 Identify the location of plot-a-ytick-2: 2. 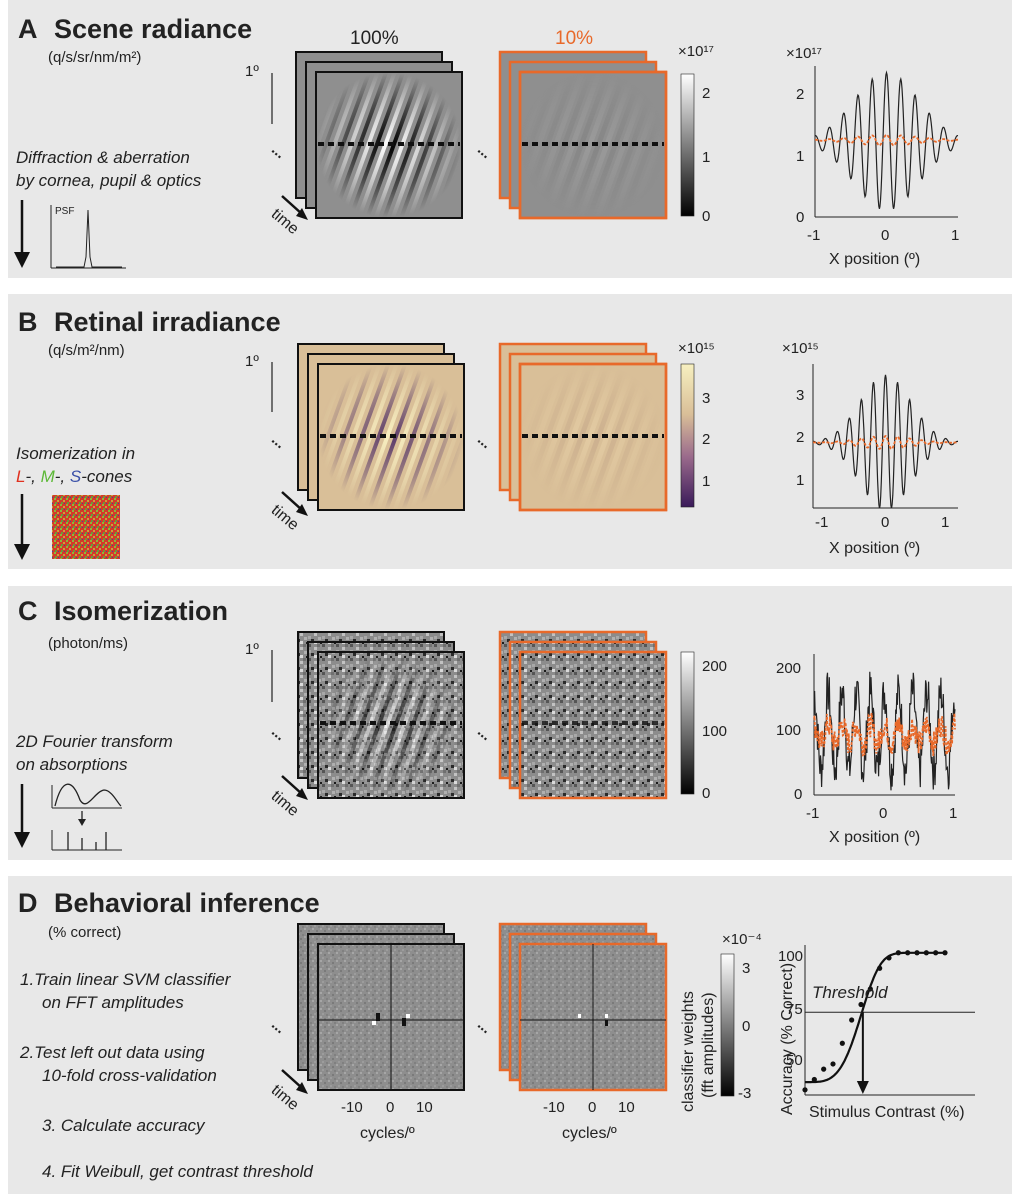
(800, 94).